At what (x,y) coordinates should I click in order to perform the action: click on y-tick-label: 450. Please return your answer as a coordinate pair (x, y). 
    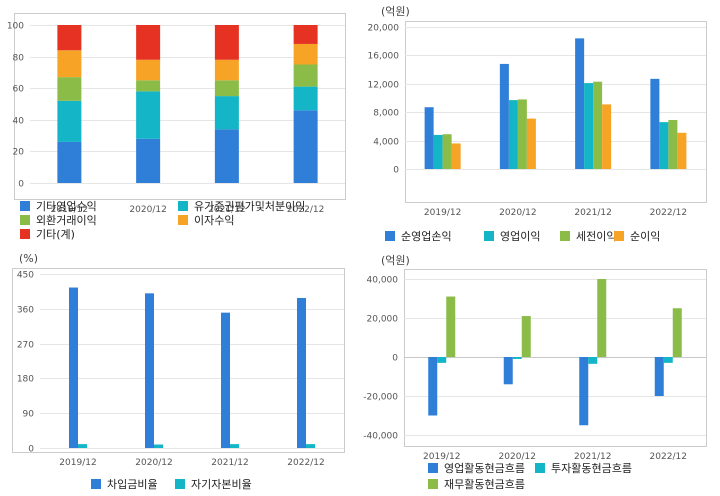
    Looking at the image, I should click on (25, 276).